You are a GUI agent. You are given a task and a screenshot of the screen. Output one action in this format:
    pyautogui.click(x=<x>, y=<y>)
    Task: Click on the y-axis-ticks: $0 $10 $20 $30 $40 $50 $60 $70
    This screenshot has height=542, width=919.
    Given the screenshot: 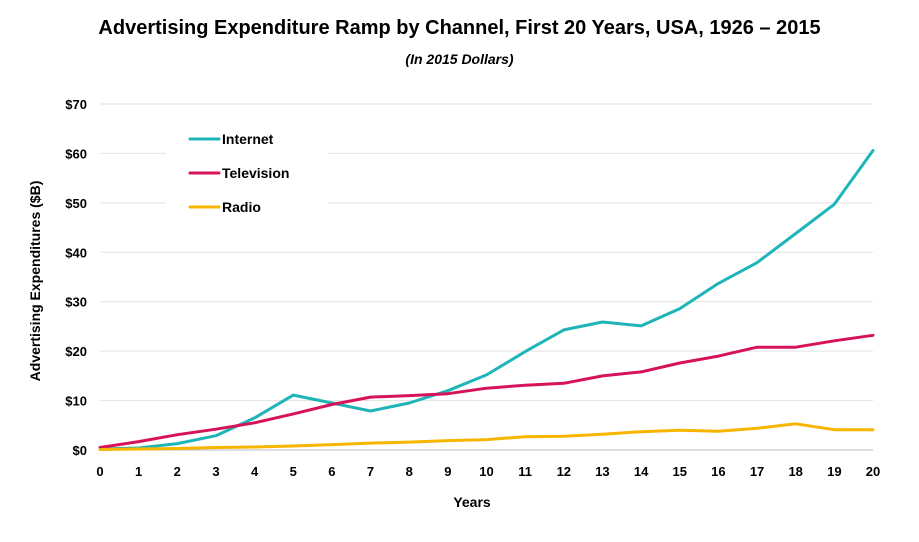 What is the action you would take?
    pyautogui.click(x=76, y=277)
    